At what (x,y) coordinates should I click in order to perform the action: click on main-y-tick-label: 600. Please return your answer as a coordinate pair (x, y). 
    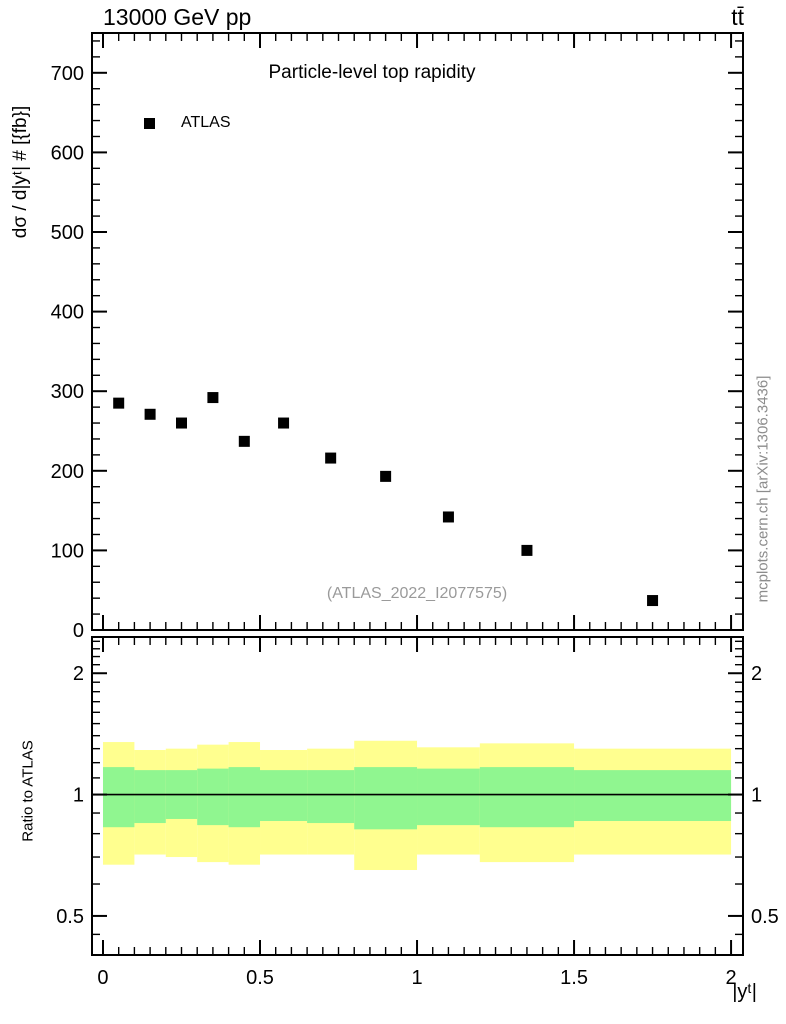
    Looking at the image, I should click on (67, 153).